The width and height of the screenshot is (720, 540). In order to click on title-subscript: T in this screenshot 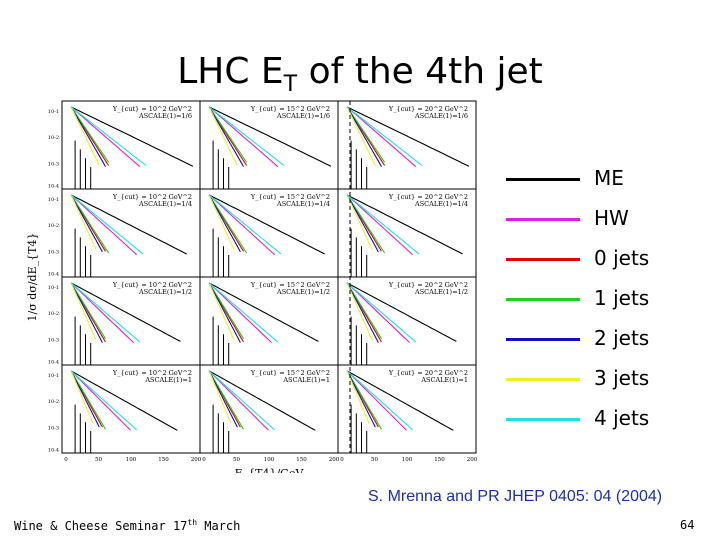, I will do `click(290, 84)`.